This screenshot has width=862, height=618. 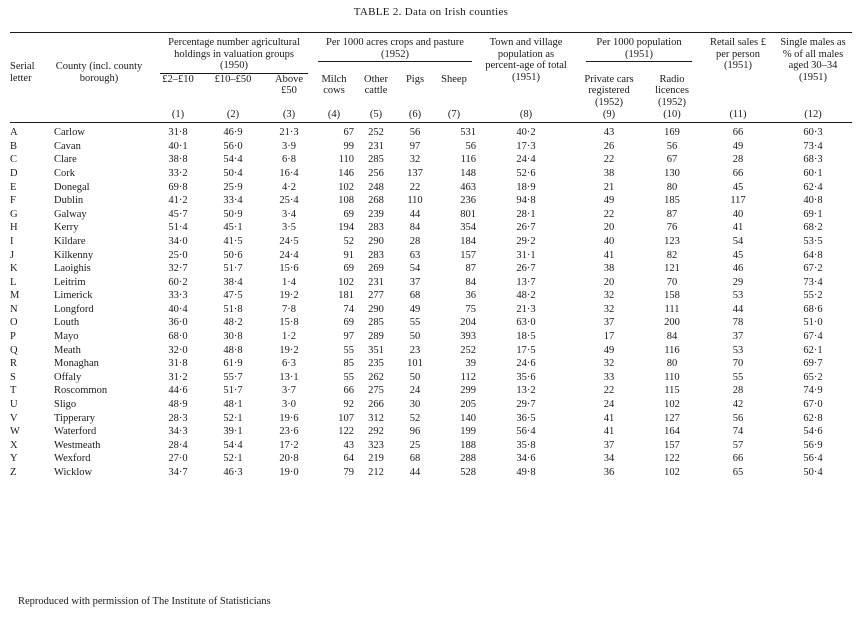 What do you see at coordinates (415, 364) in the screenshot?
I see `cell-c6: 101` at bounding box center [415, 364].